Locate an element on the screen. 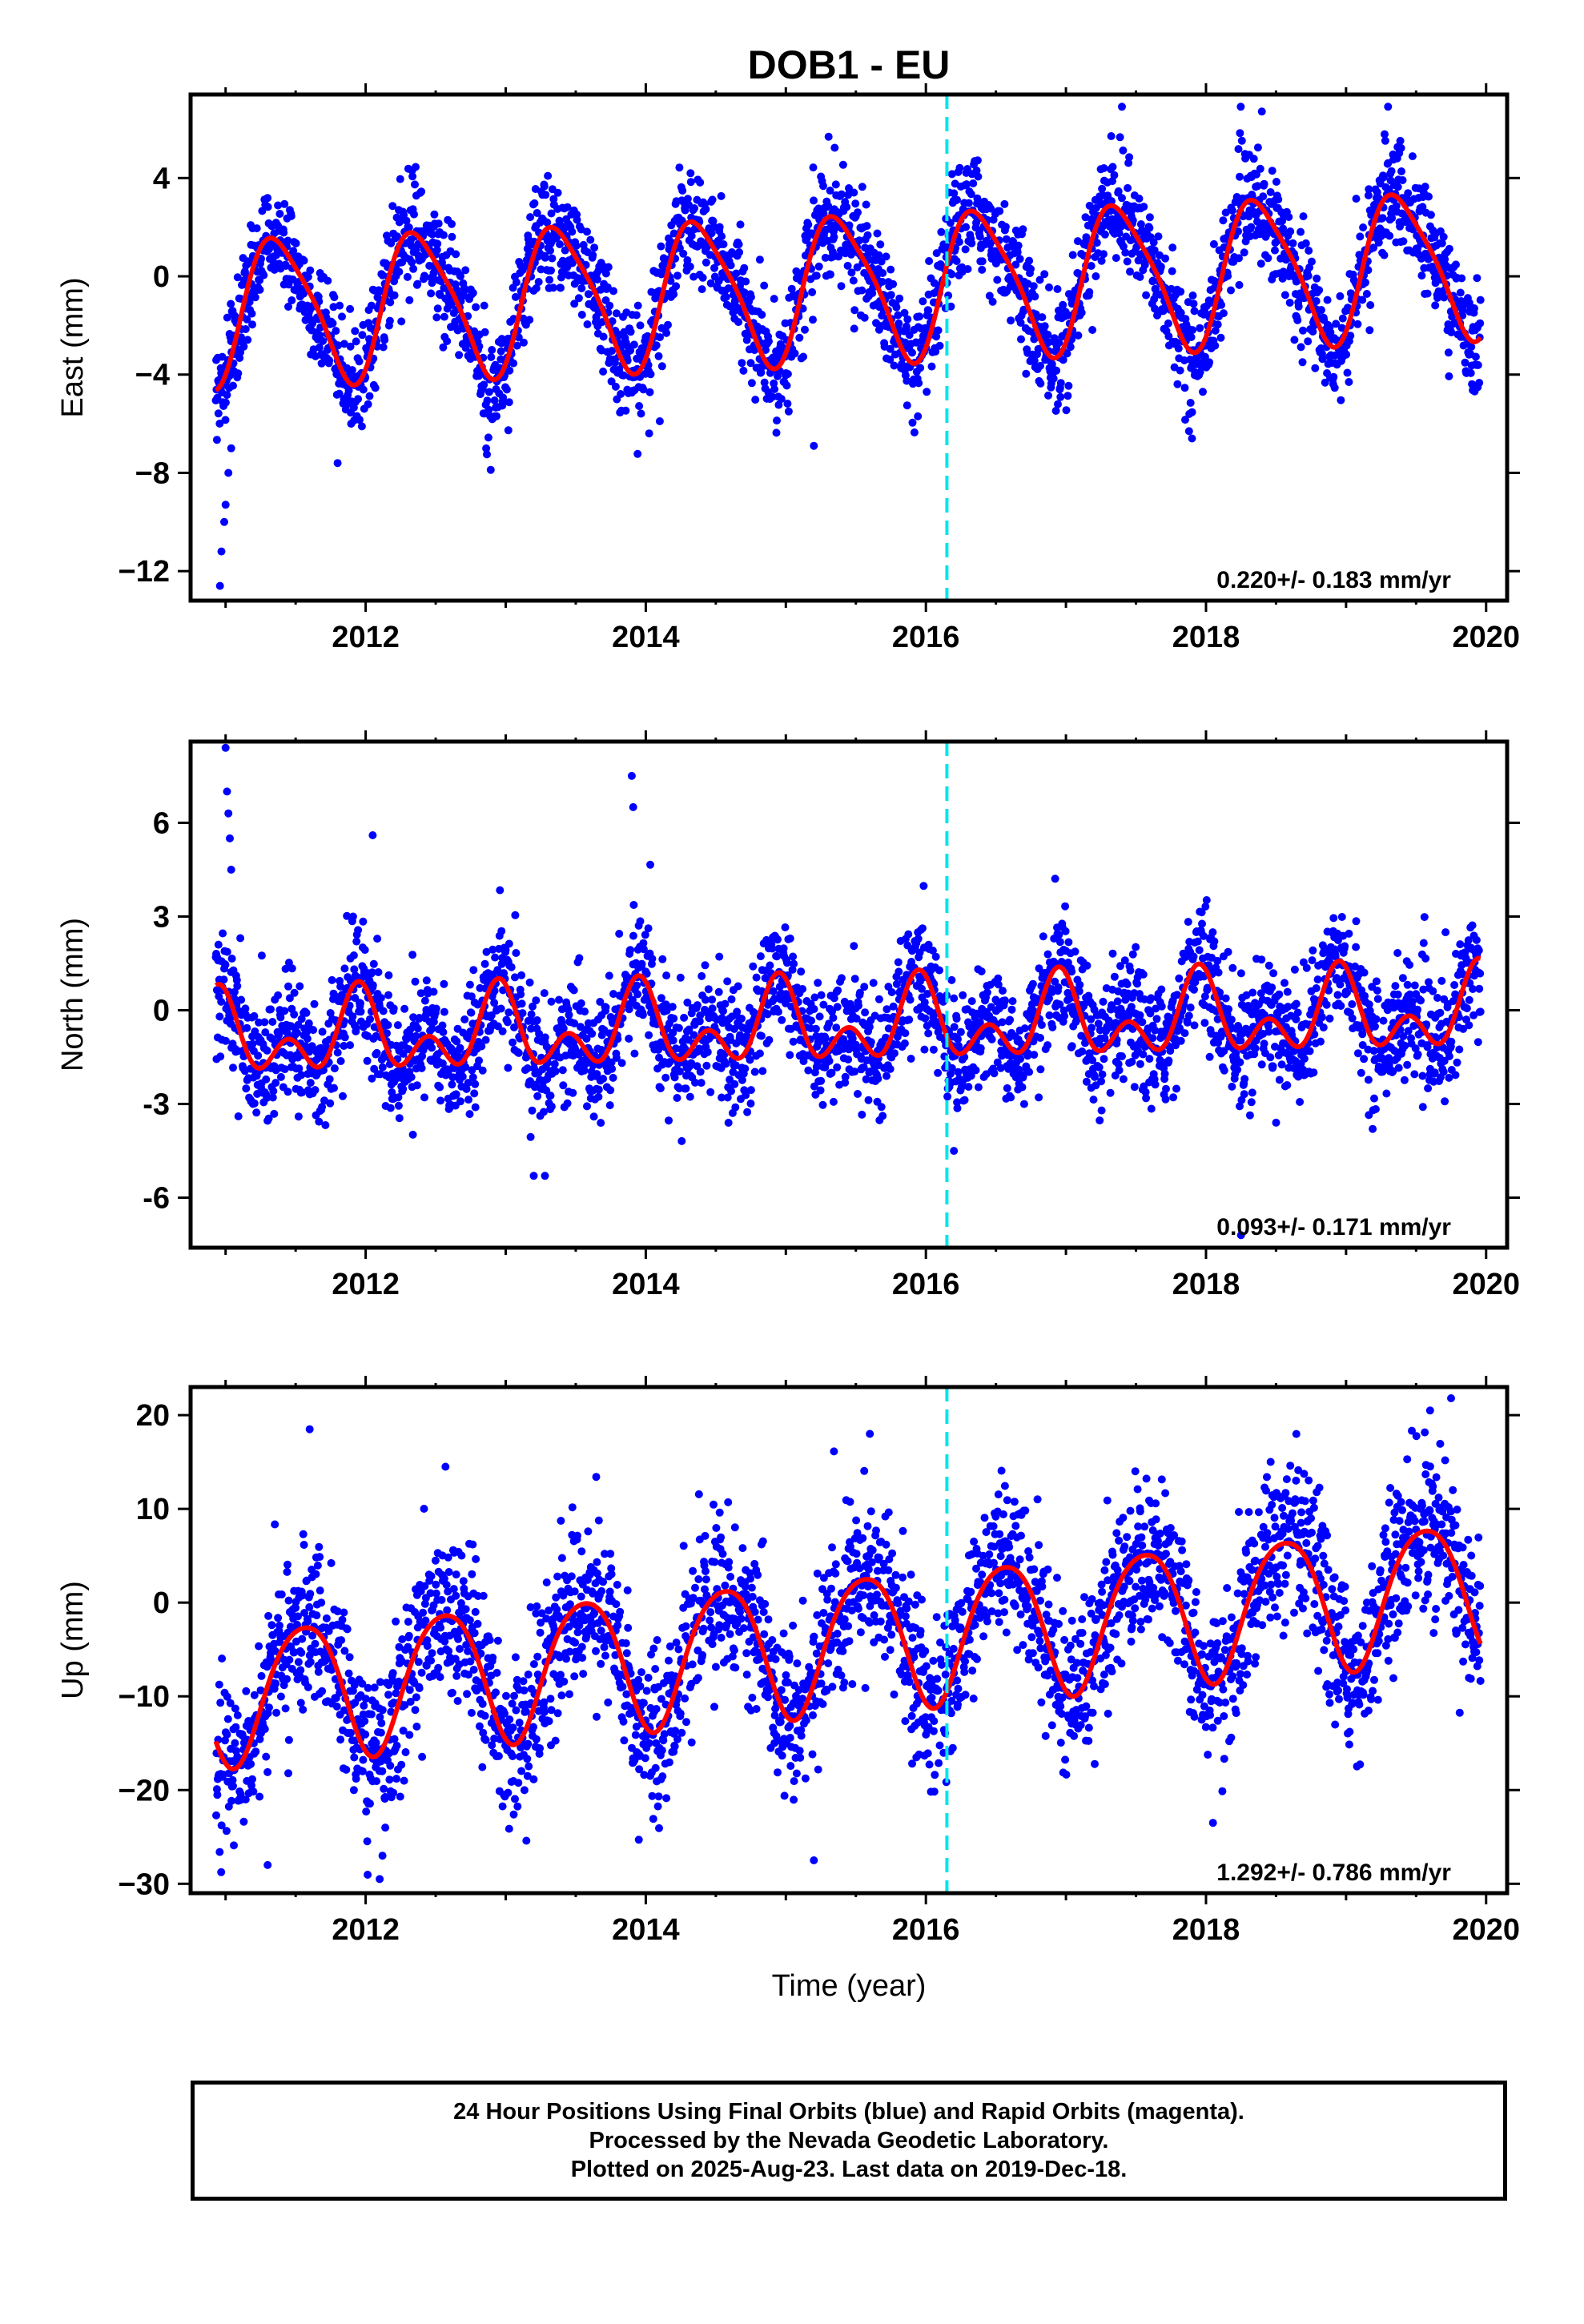  x-tick-label: 2016 is located at coordinates (926, 637).